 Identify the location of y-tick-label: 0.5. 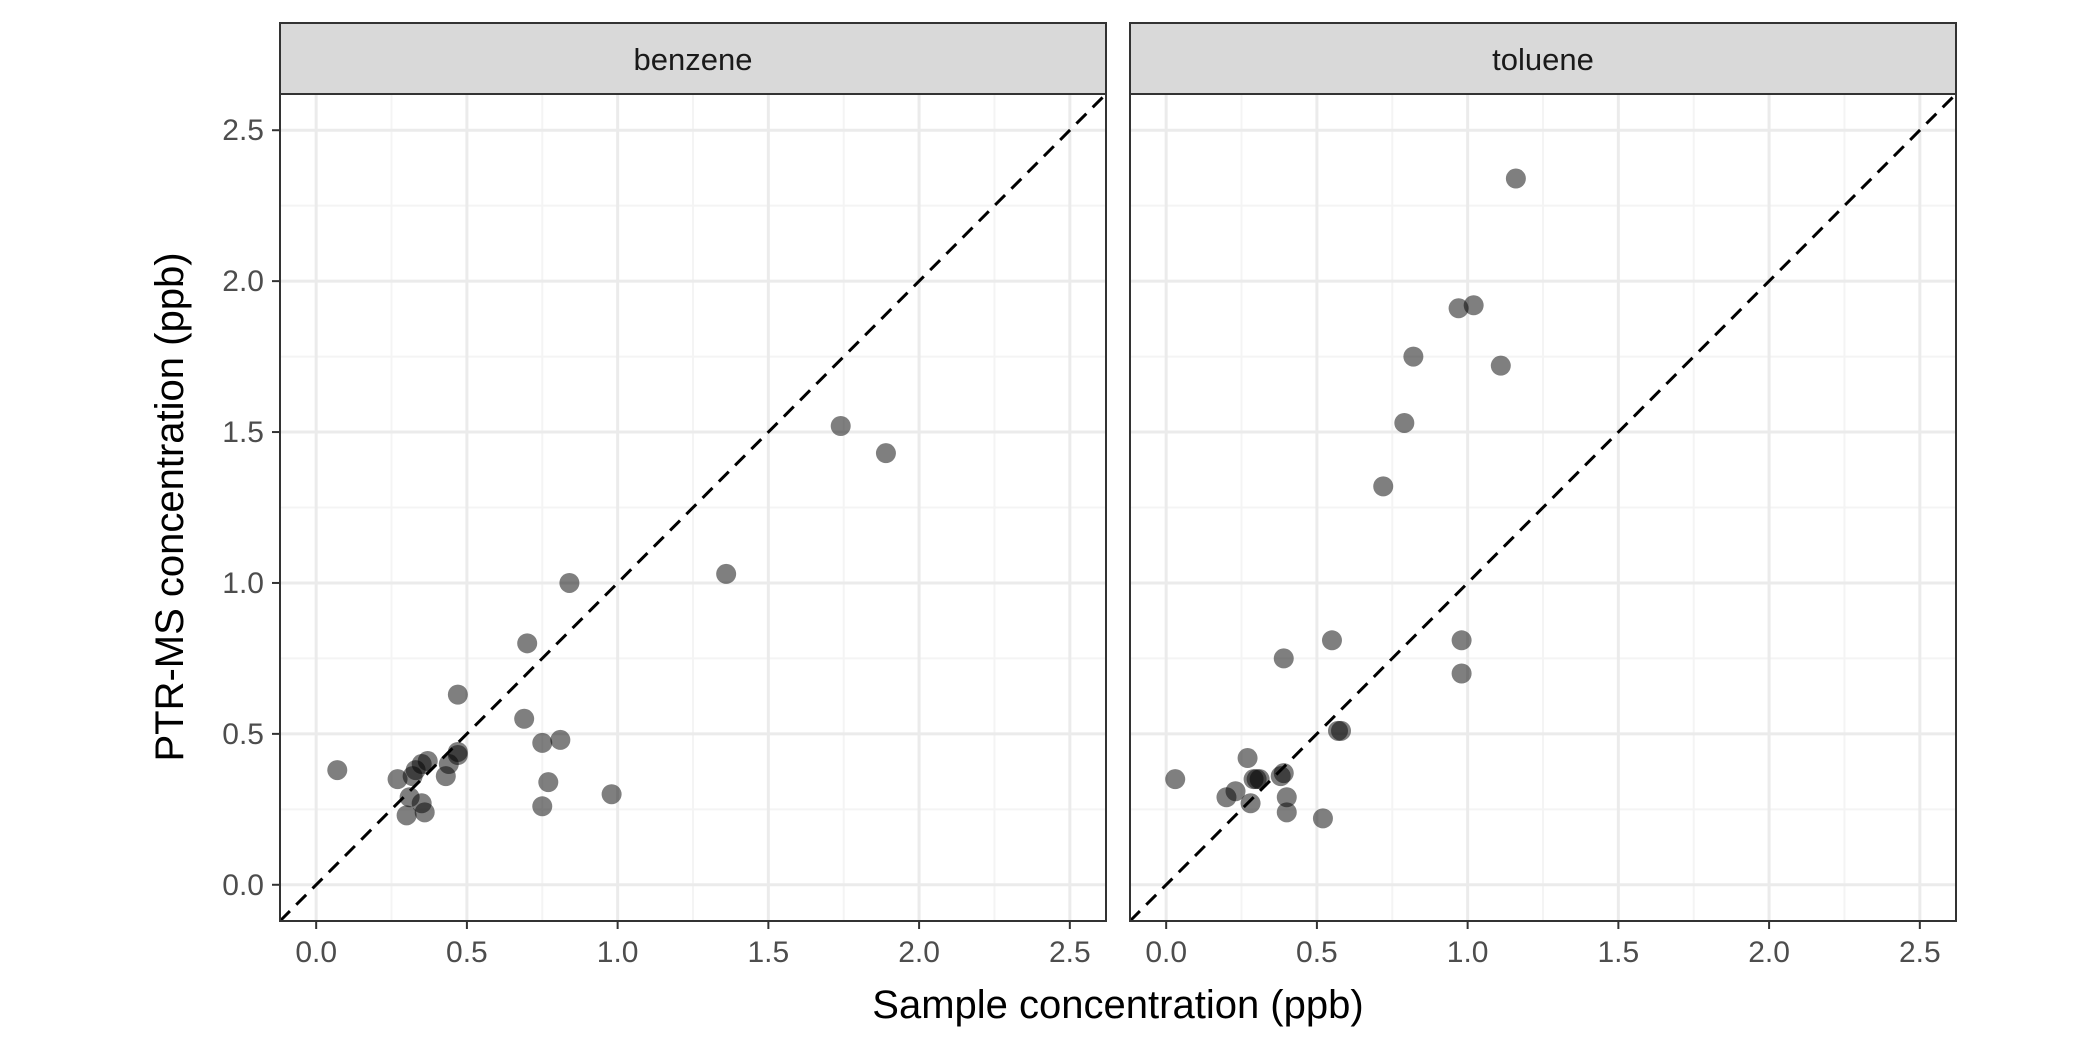
(243, 734).